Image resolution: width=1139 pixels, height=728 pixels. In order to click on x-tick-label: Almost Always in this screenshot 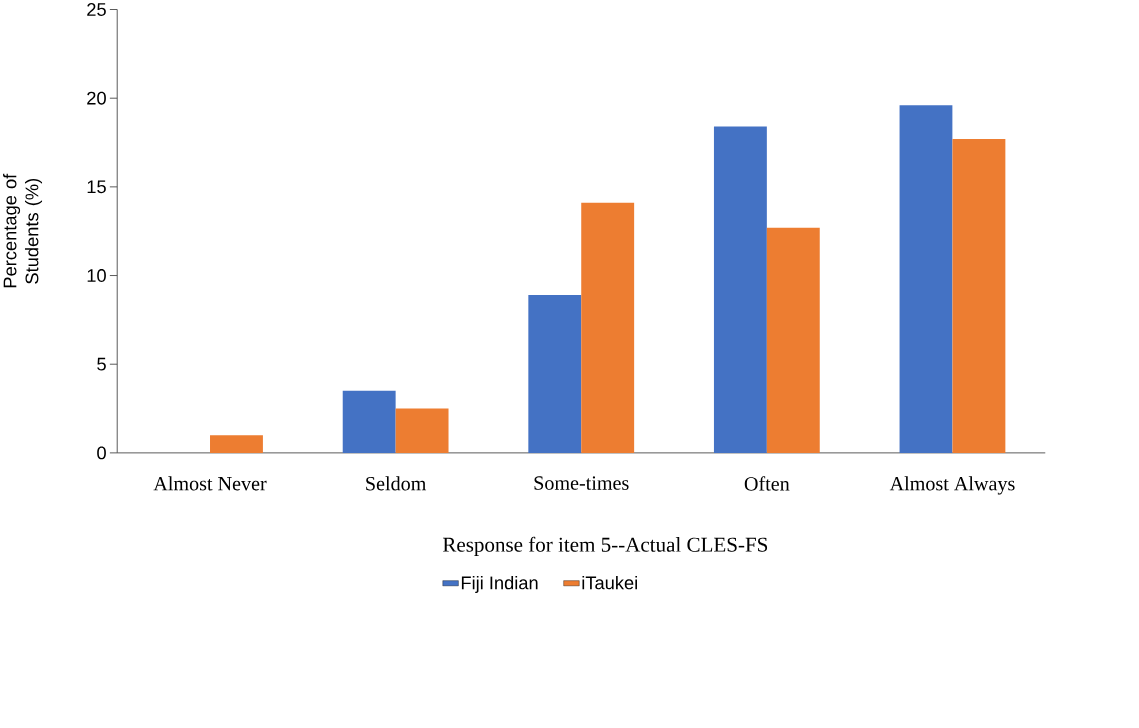, I will do `click(952, 485)`.